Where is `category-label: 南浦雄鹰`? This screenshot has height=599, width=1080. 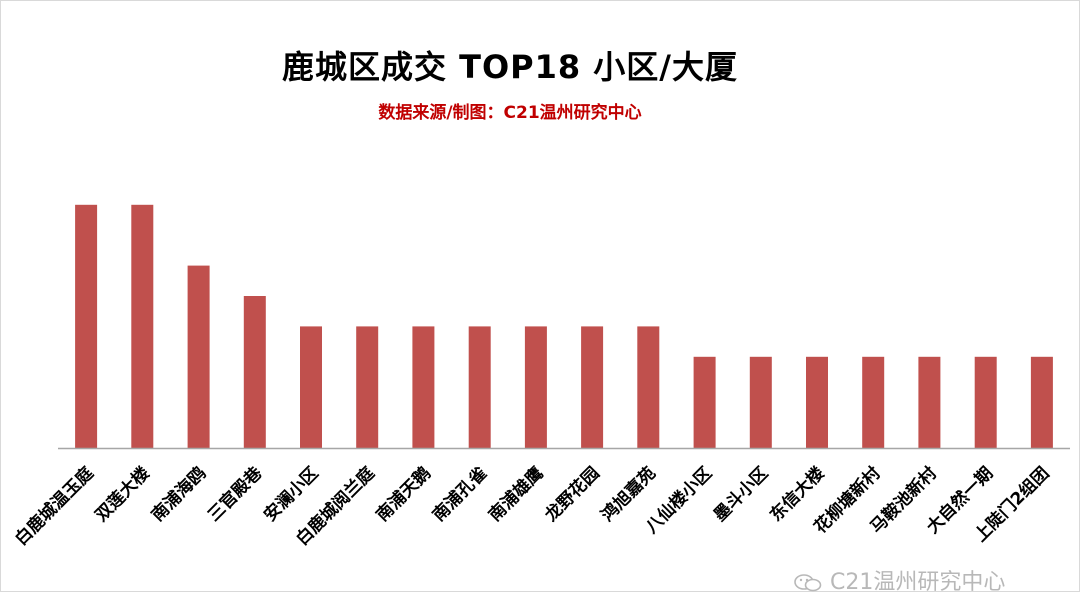
category-label: 南浦雄鹰 is located at coordinates (516, 494).